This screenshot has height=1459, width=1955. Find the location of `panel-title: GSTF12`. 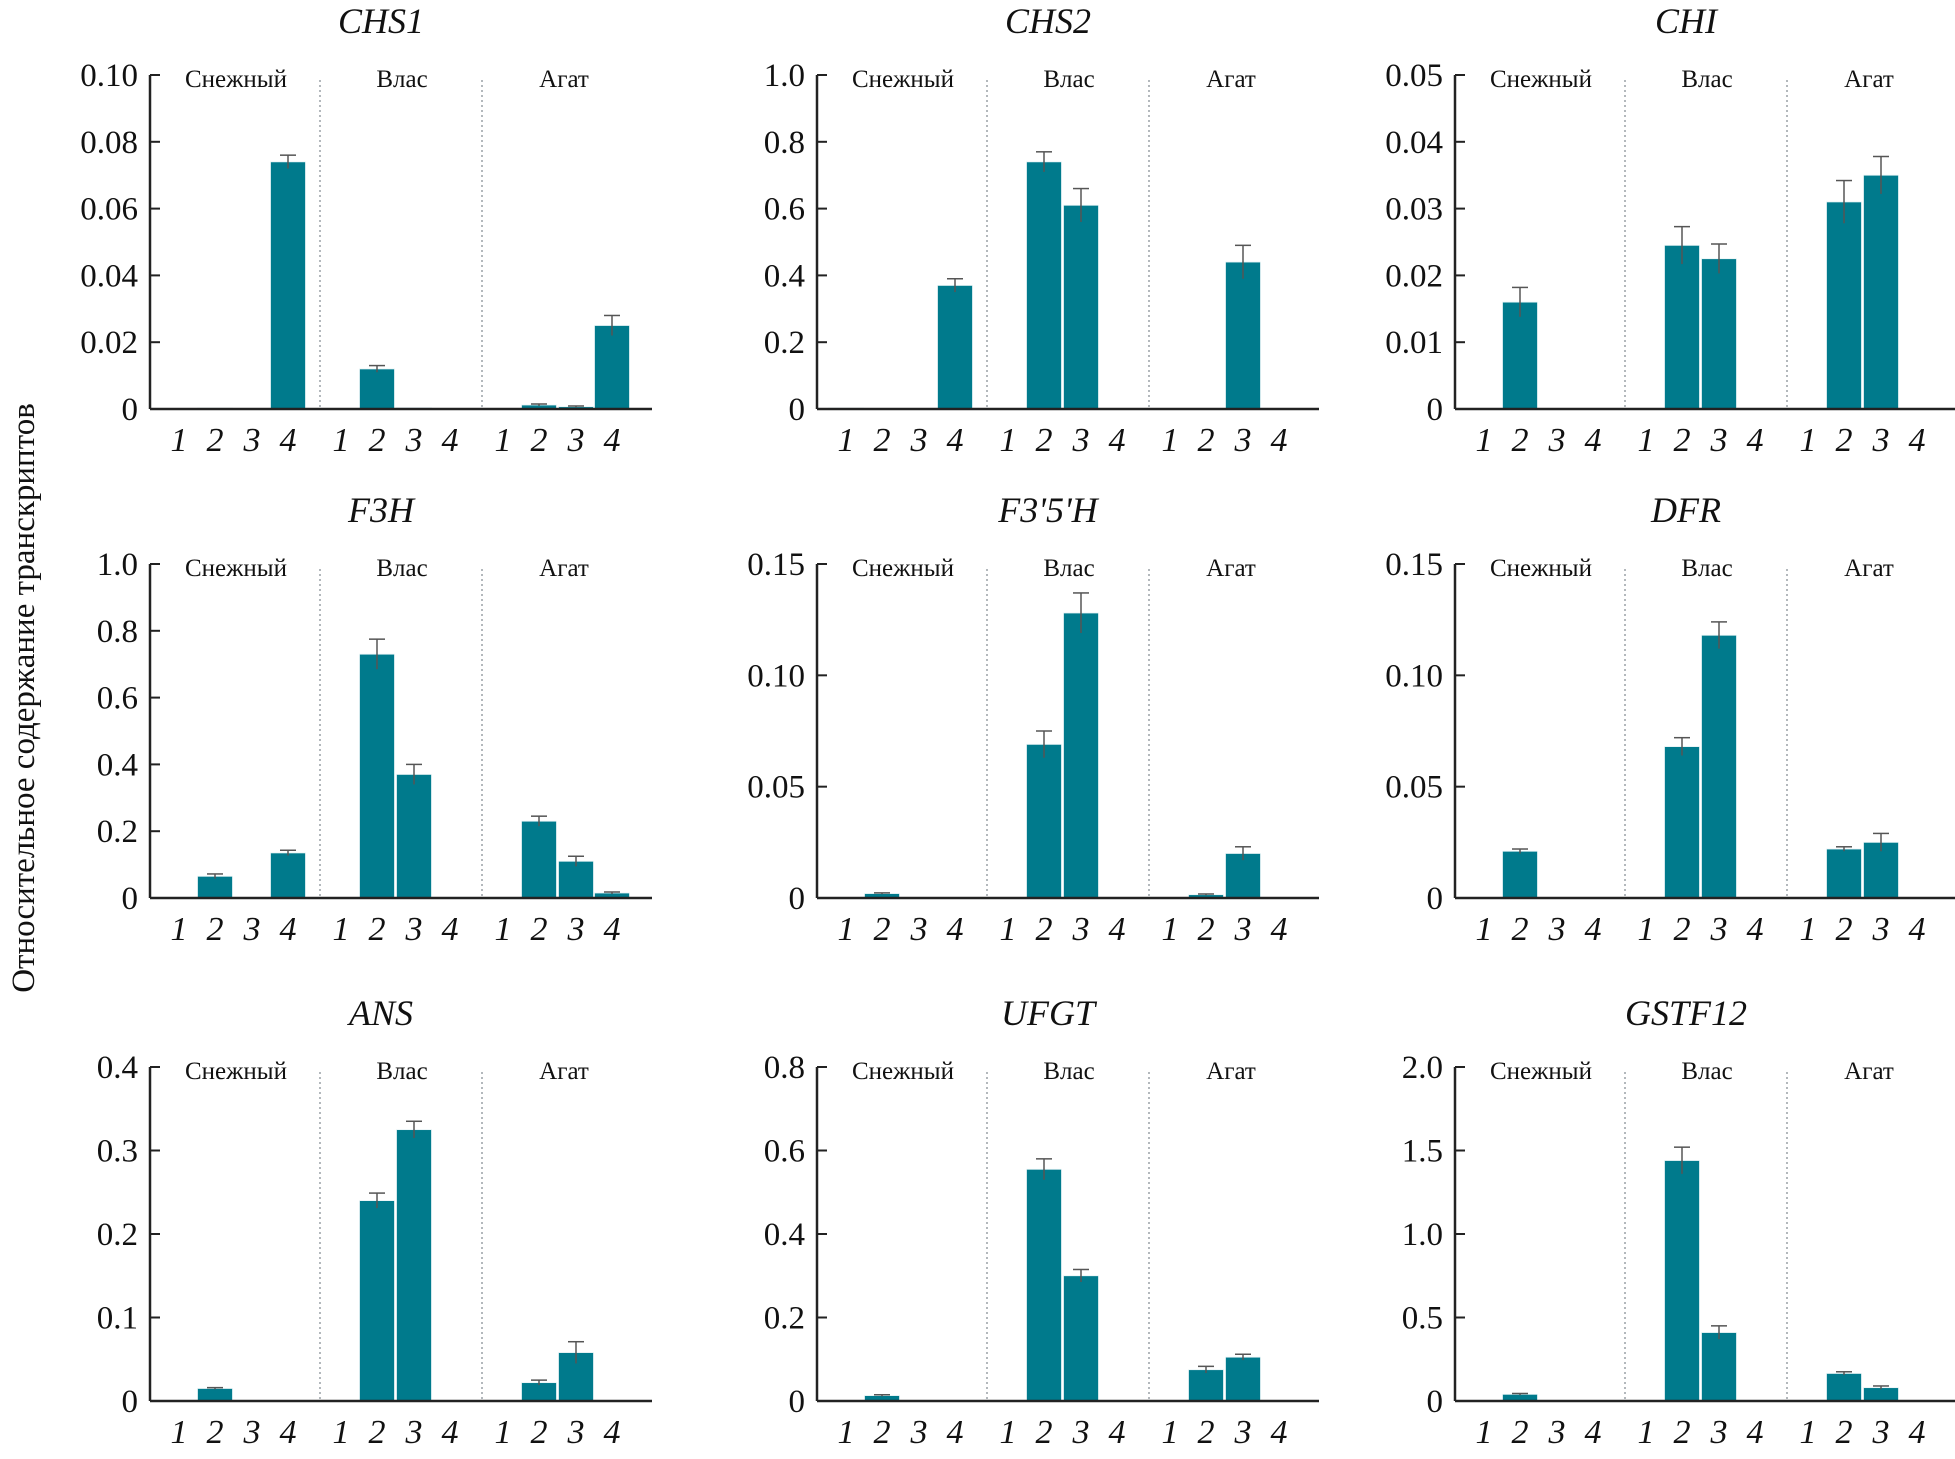

panel-title: GSTF12 is located at coordinates (1686, 1013).